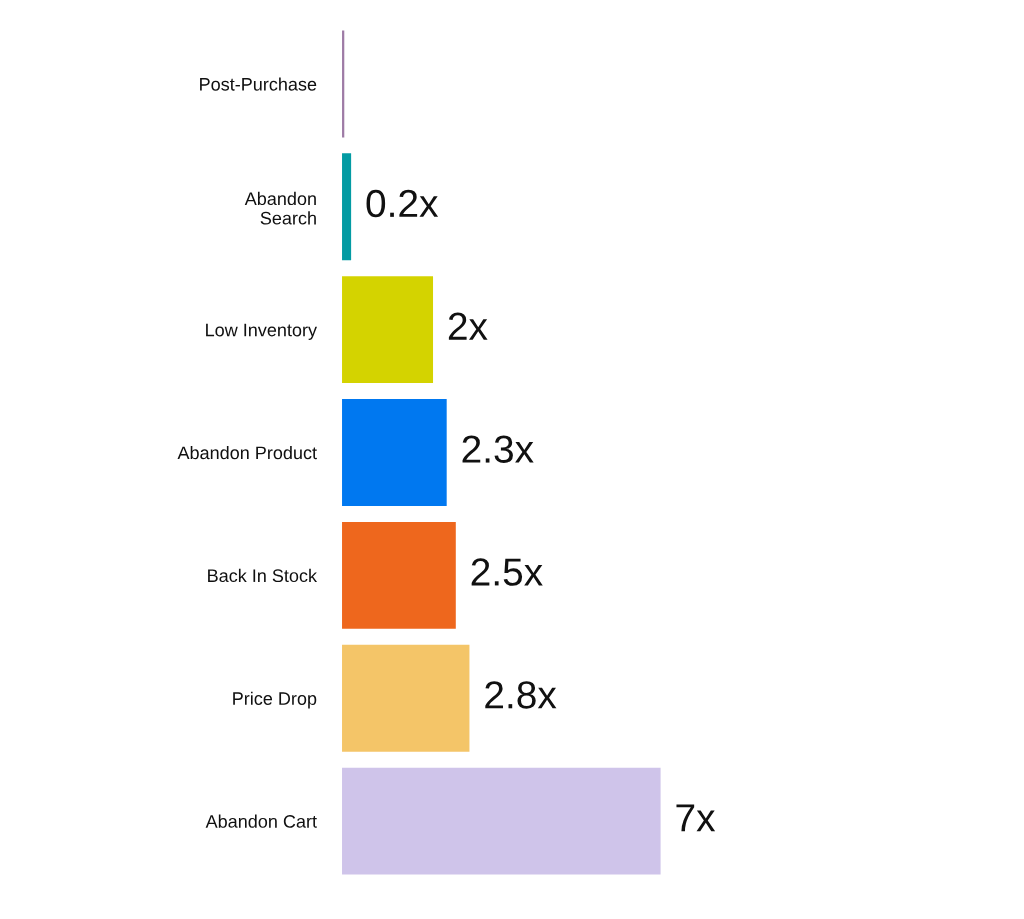  What do you see at coordinates (261, 331) in the screenshot?
I see `y-tick-label: Low Inventory` at bounding box center [261, 331].